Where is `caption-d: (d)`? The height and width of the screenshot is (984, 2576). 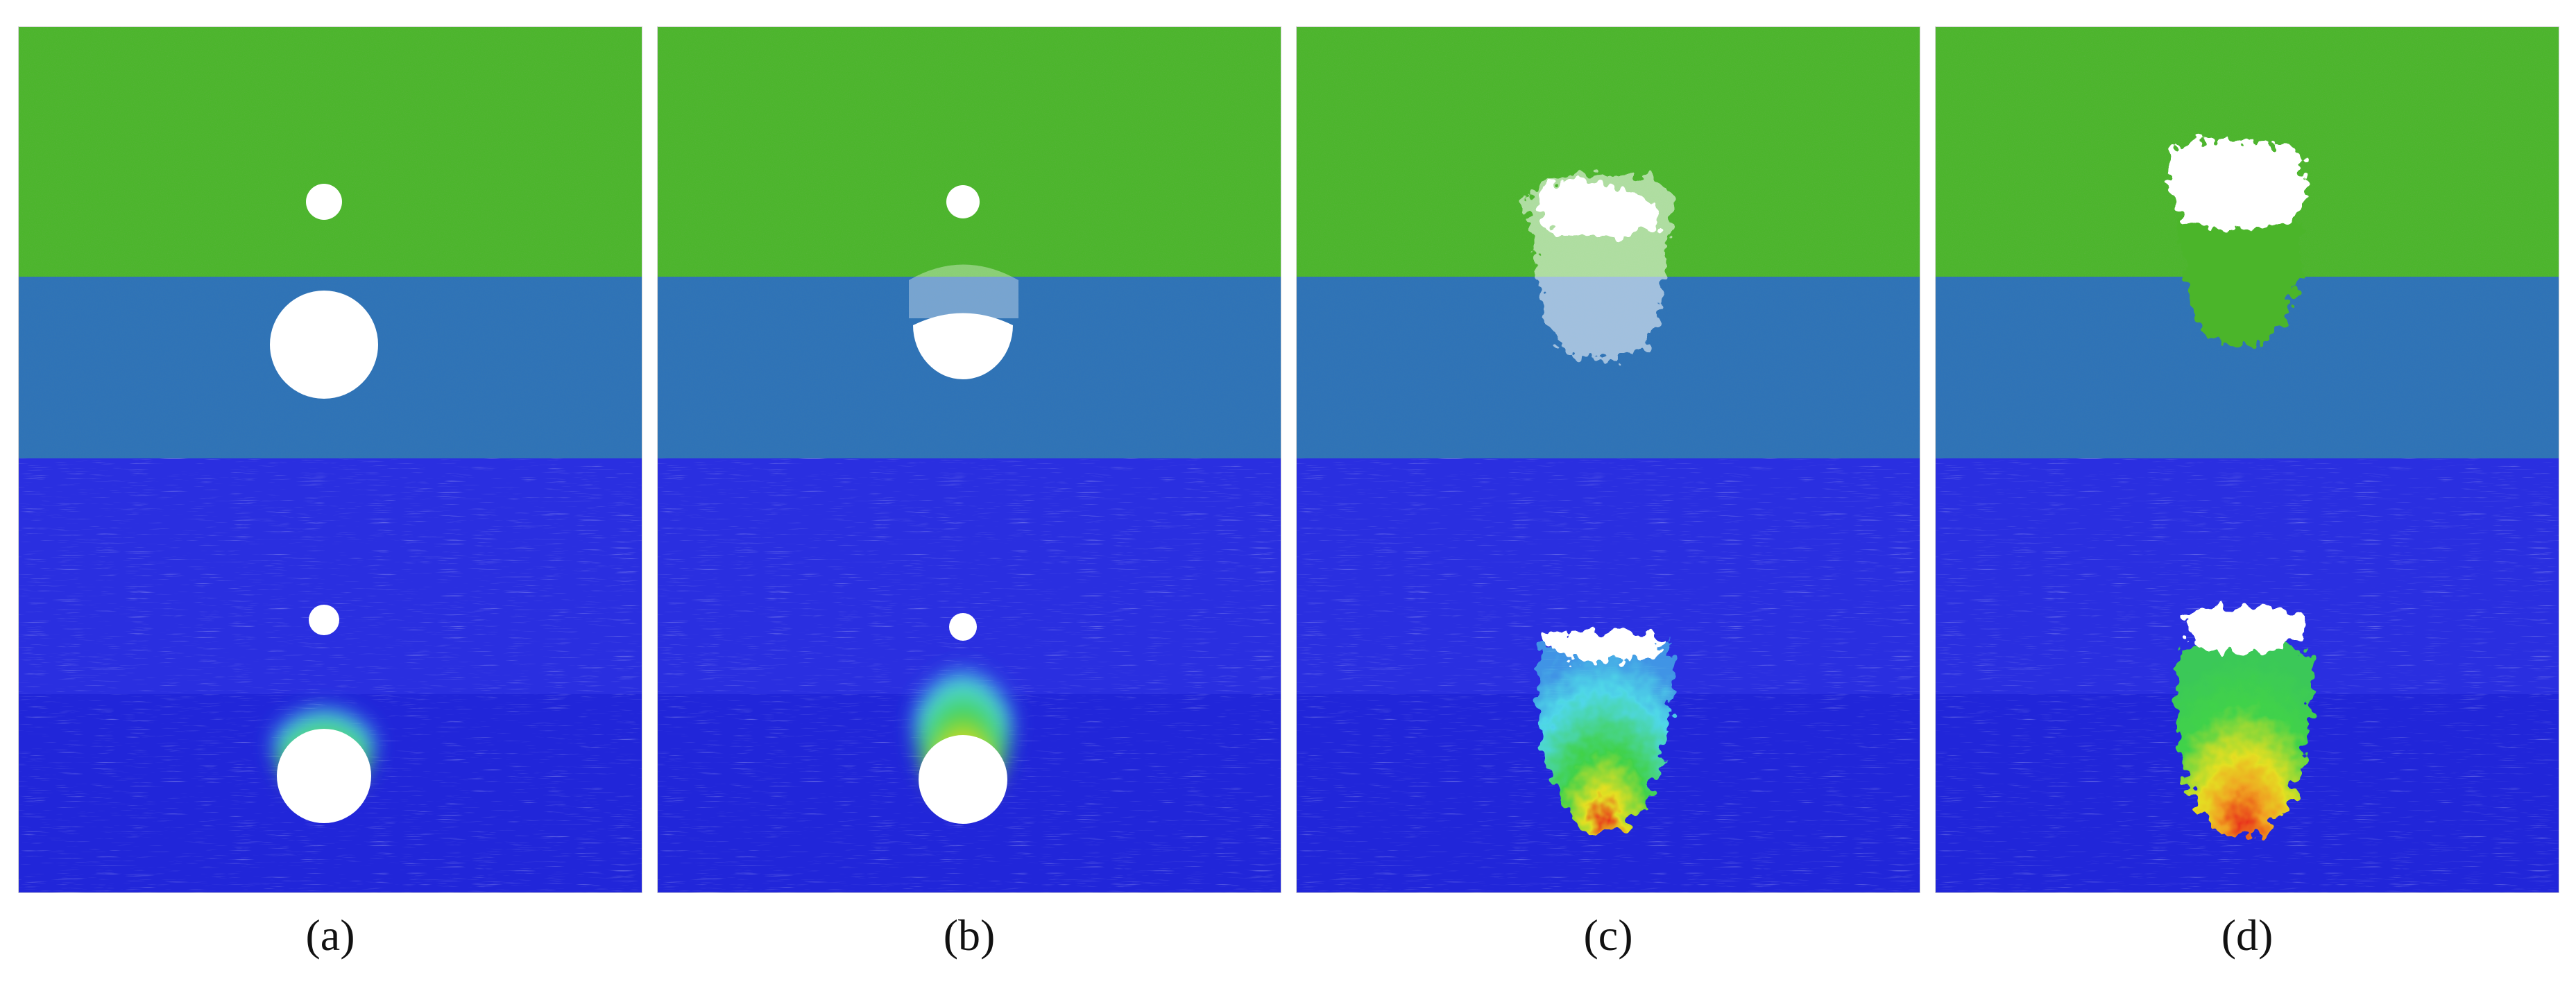 caption-d: (d) is located at coordinates (2247, 935).